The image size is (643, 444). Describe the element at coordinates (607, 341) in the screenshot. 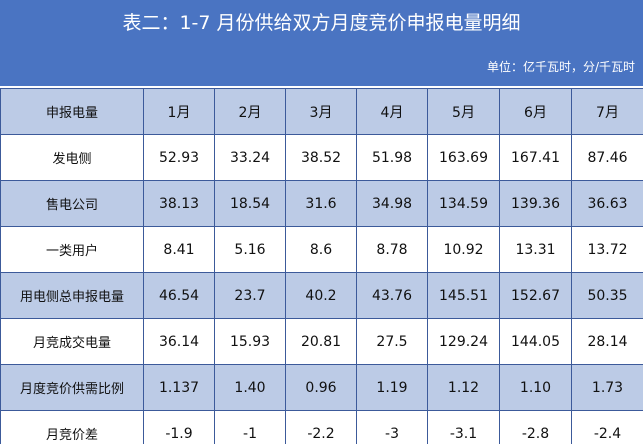

I see `table-cell: 28.14` at that location.